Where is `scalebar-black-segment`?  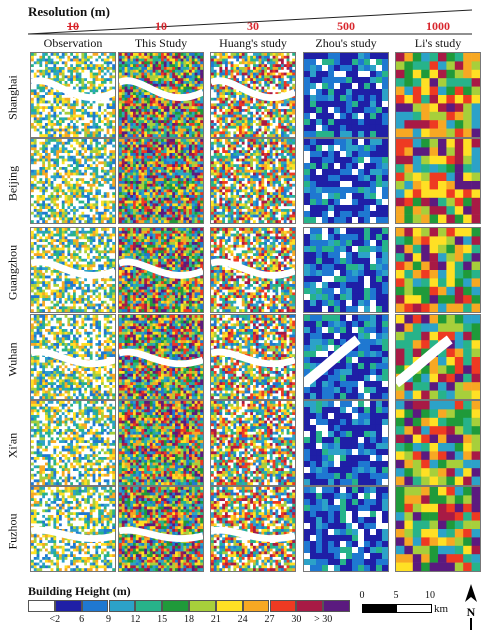 scalebar-black-segment is located at coordinates (380, 608).